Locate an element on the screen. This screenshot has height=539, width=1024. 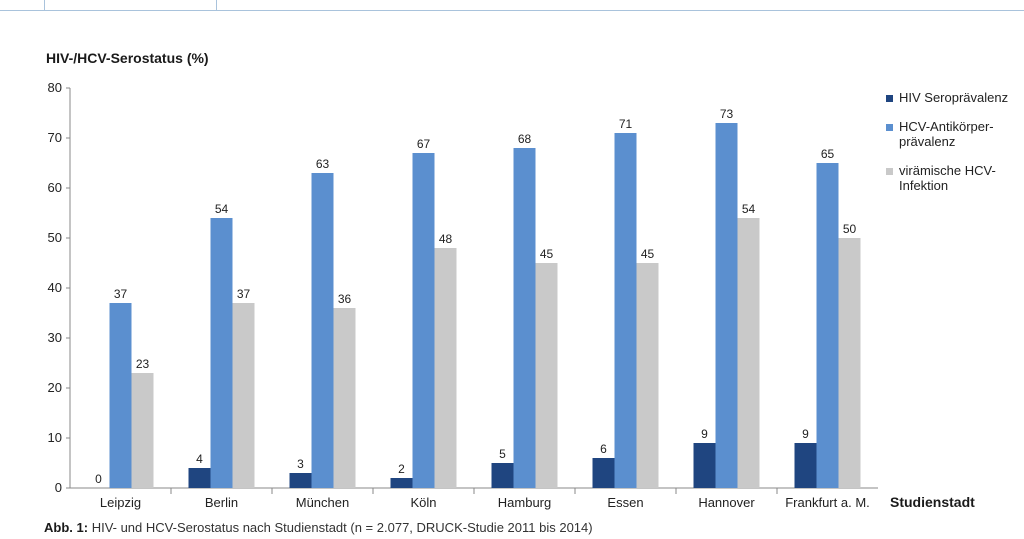
data-label: 36 is located at coordinates (345, 299).